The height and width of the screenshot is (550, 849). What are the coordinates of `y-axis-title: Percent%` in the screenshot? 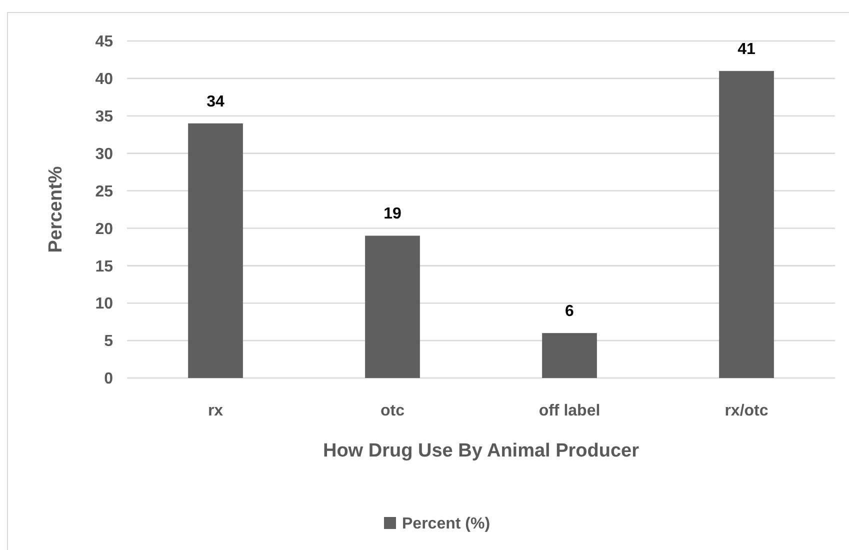 It's located at (56, 209).